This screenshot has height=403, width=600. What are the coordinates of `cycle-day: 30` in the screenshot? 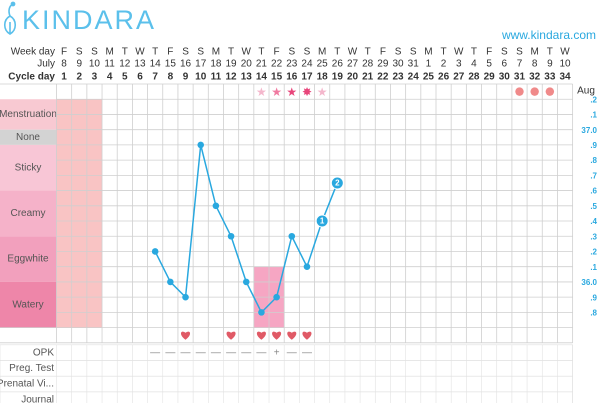 It's located at (505, 77).